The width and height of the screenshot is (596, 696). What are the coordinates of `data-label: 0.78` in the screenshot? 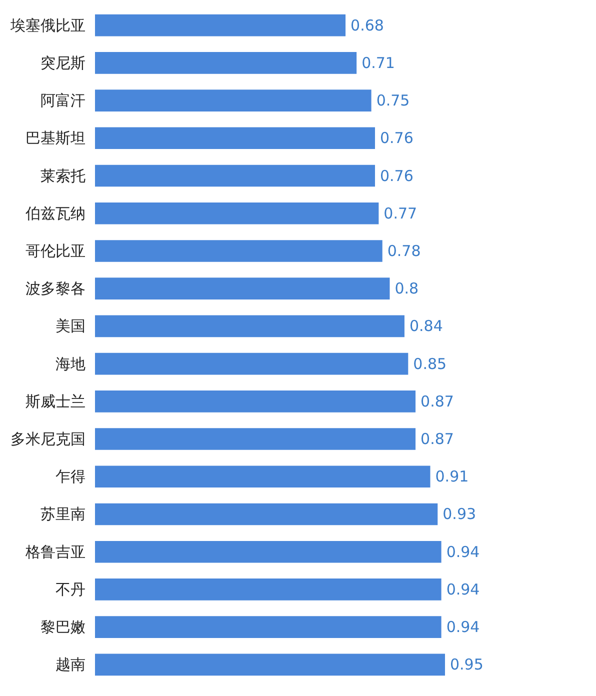 It's located at (404, 251).